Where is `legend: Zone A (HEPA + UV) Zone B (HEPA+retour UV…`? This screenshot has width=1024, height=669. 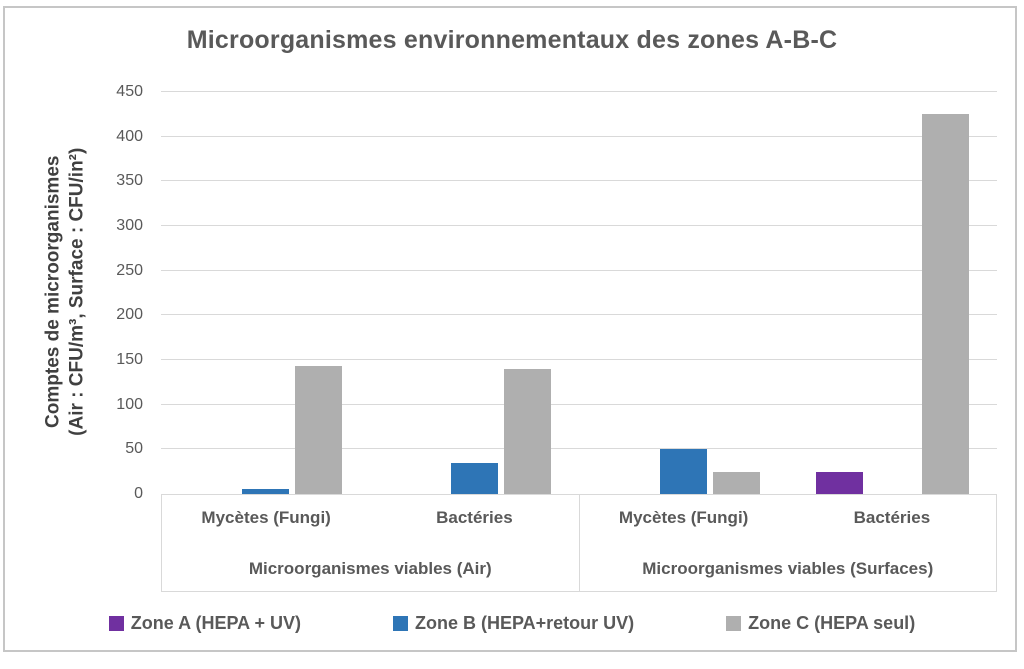
legend: Zone A (HEPA + UV) Zone B (HEPA+retour UV… is located at coordinates (512, 623).